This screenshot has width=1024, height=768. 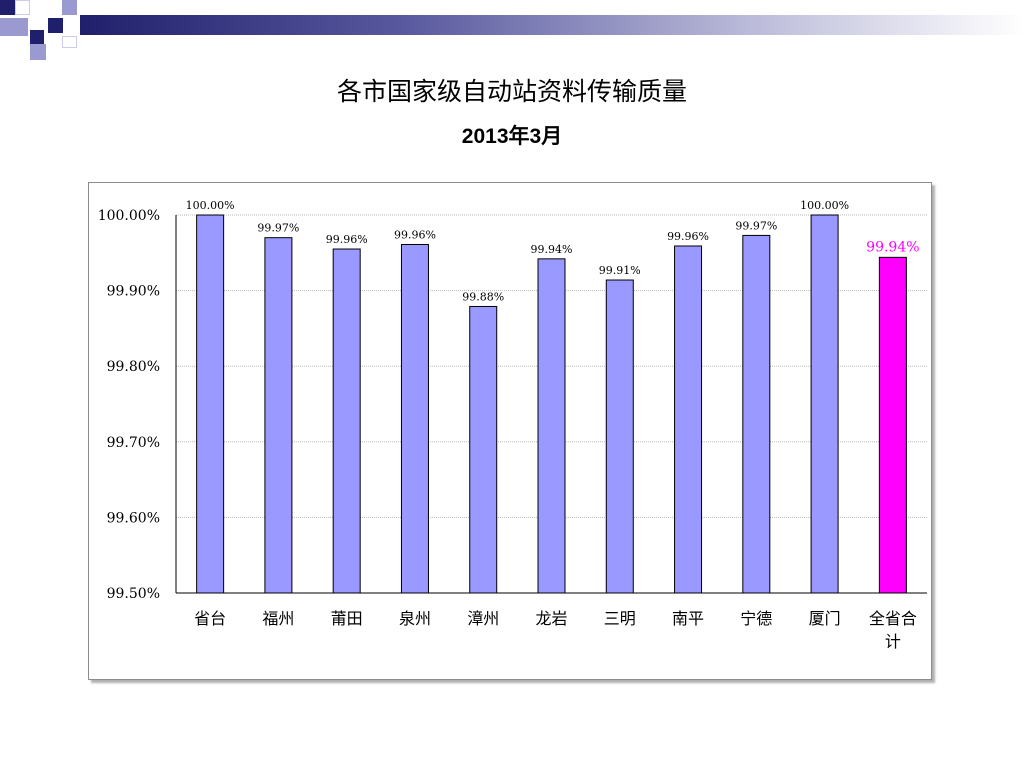 I want to click on x-tick-label: 全省合, so click(x=893, y=618).